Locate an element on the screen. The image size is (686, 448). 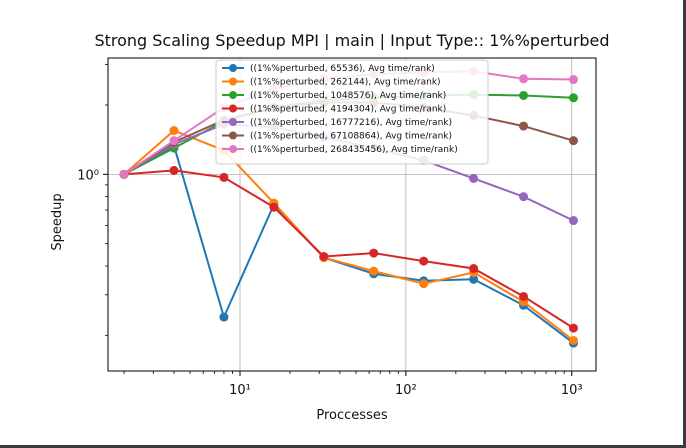
x-tick-label: 10¹ is located at coordinates (240, 390).